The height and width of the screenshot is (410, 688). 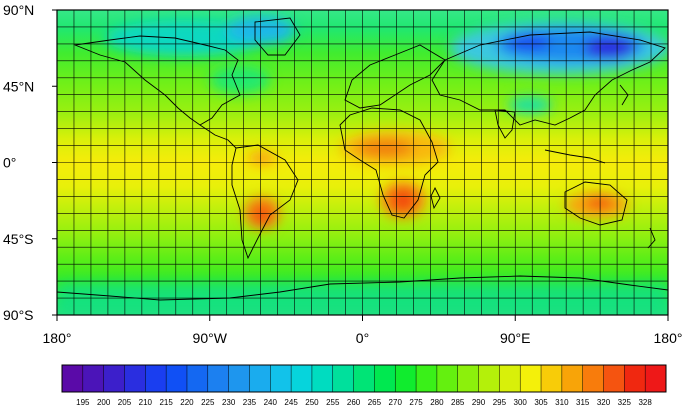 I want to click on colorbar-label: 250, so click(x=312, y=402).